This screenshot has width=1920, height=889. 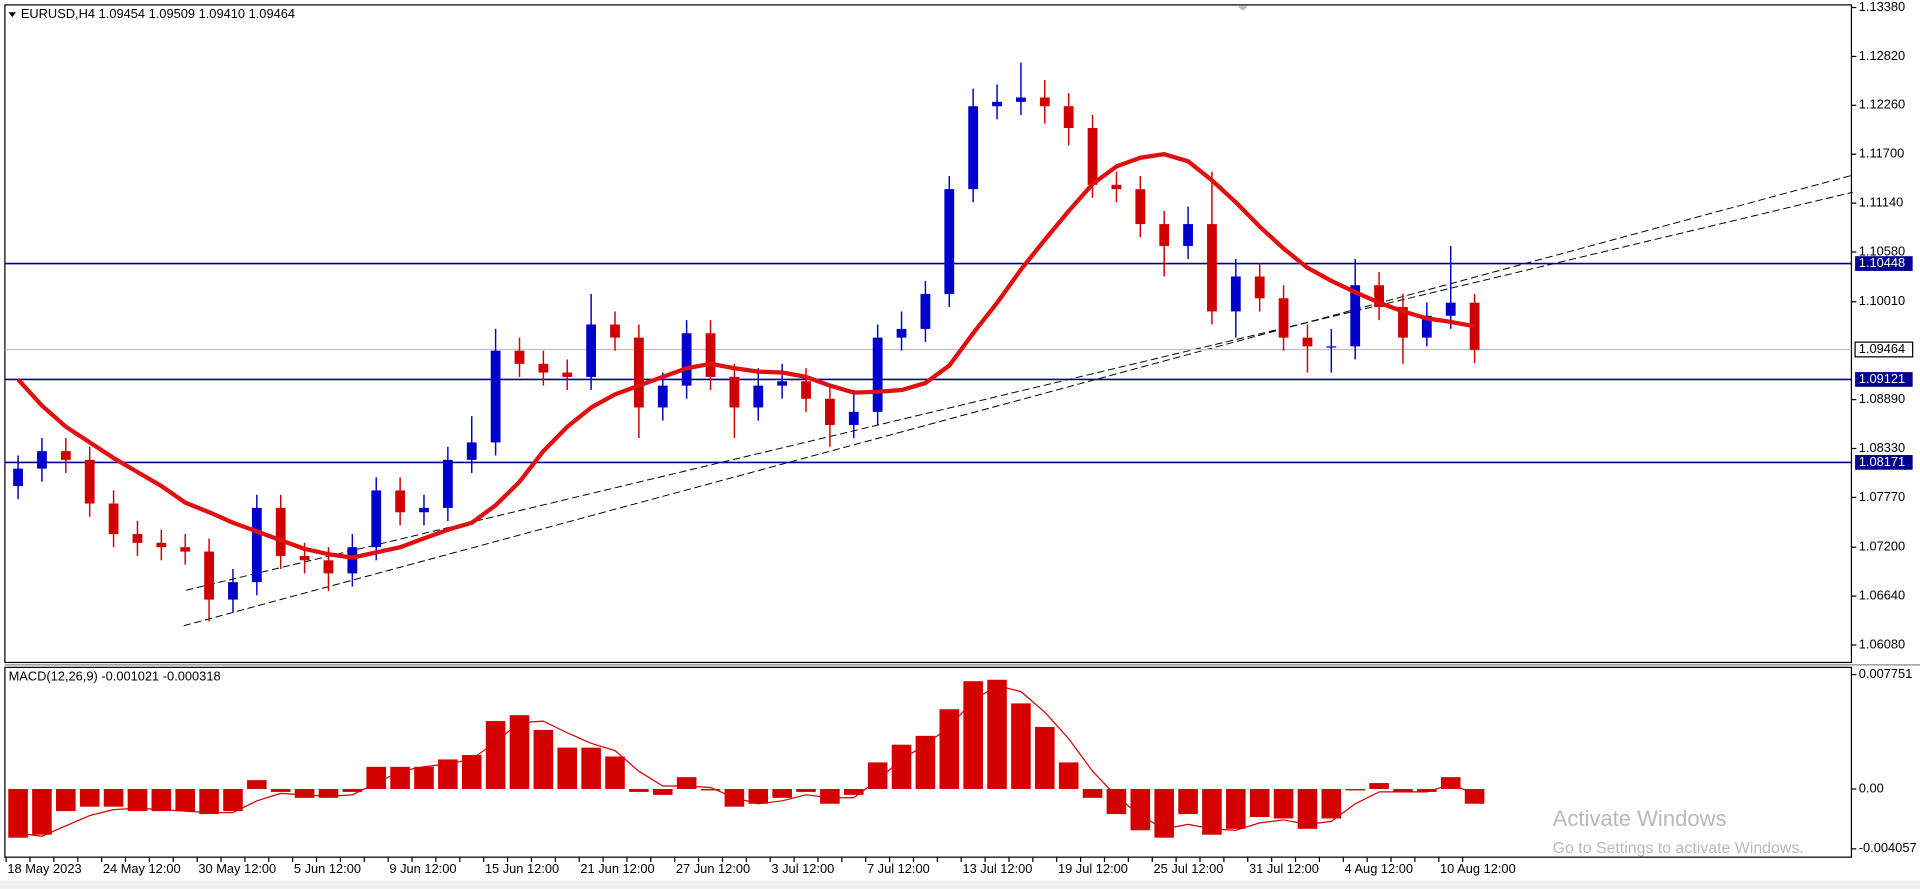 I want to click on level-label-box, so click(x=1884, y=263).